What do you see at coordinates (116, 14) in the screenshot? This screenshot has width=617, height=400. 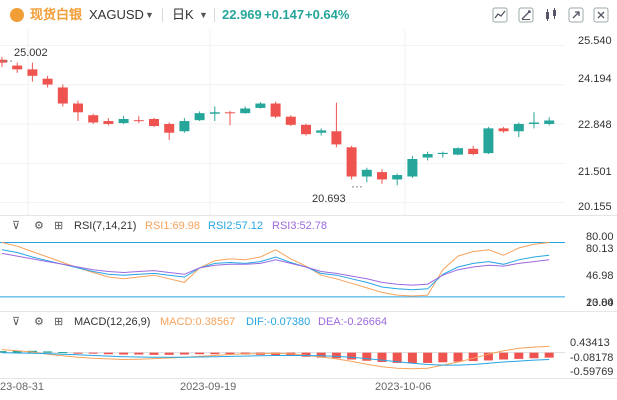 I see `symbol-selector: XAGUSD` at bounding box center [116, 14].